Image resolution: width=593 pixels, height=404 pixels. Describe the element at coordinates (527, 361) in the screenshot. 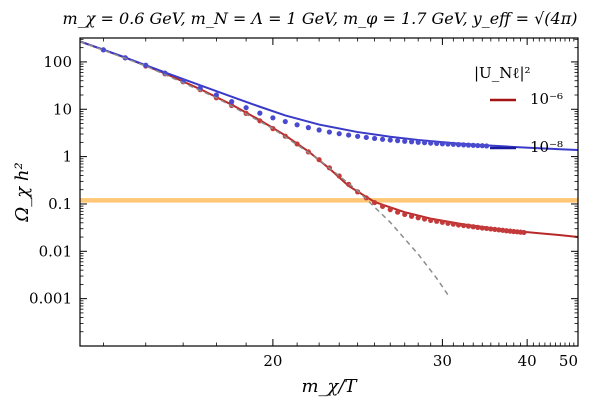

I see `x-tick-label: 40` at that location.